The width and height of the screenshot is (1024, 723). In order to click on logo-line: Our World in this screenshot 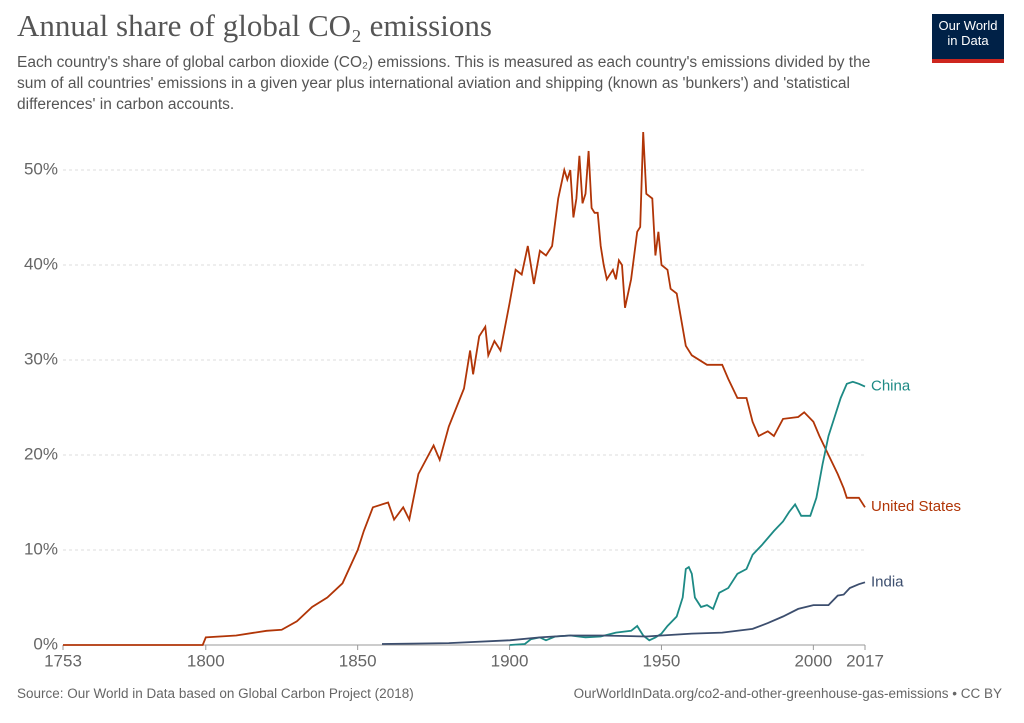, I will do `click(968, 25)`.